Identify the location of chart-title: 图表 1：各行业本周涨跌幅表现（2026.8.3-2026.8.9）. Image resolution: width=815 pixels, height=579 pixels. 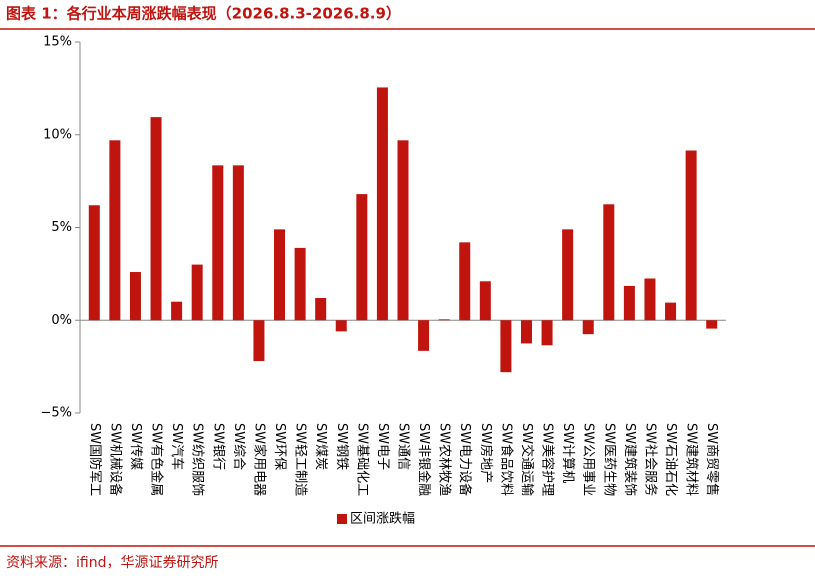
(203, 14).